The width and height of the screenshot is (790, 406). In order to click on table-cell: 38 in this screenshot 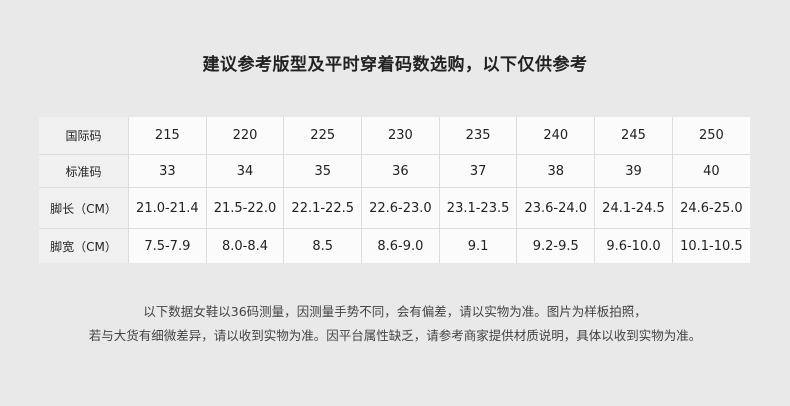, I will do `click(555, 171)`.